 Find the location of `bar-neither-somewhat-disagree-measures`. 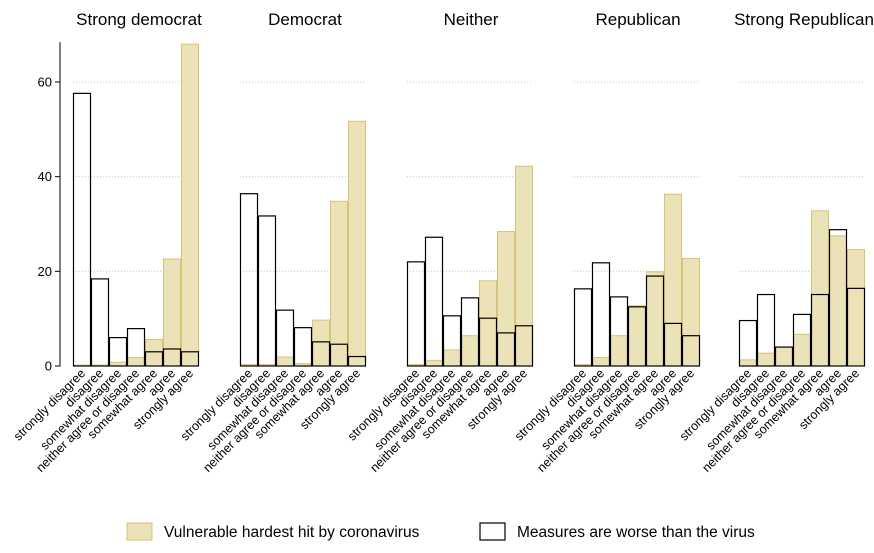

bar-neither-somewhat-disagree-measures is located at coordinates (452, 341).